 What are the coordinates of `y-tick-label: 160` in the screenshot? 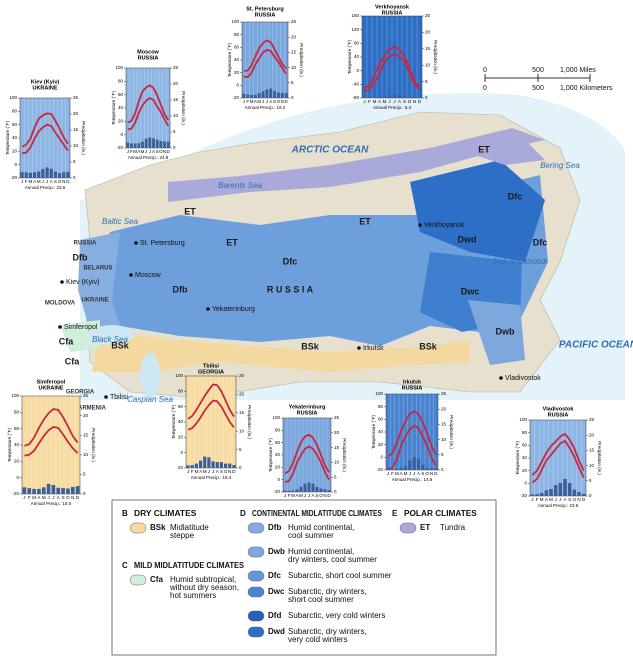 It's located at (355, 15).